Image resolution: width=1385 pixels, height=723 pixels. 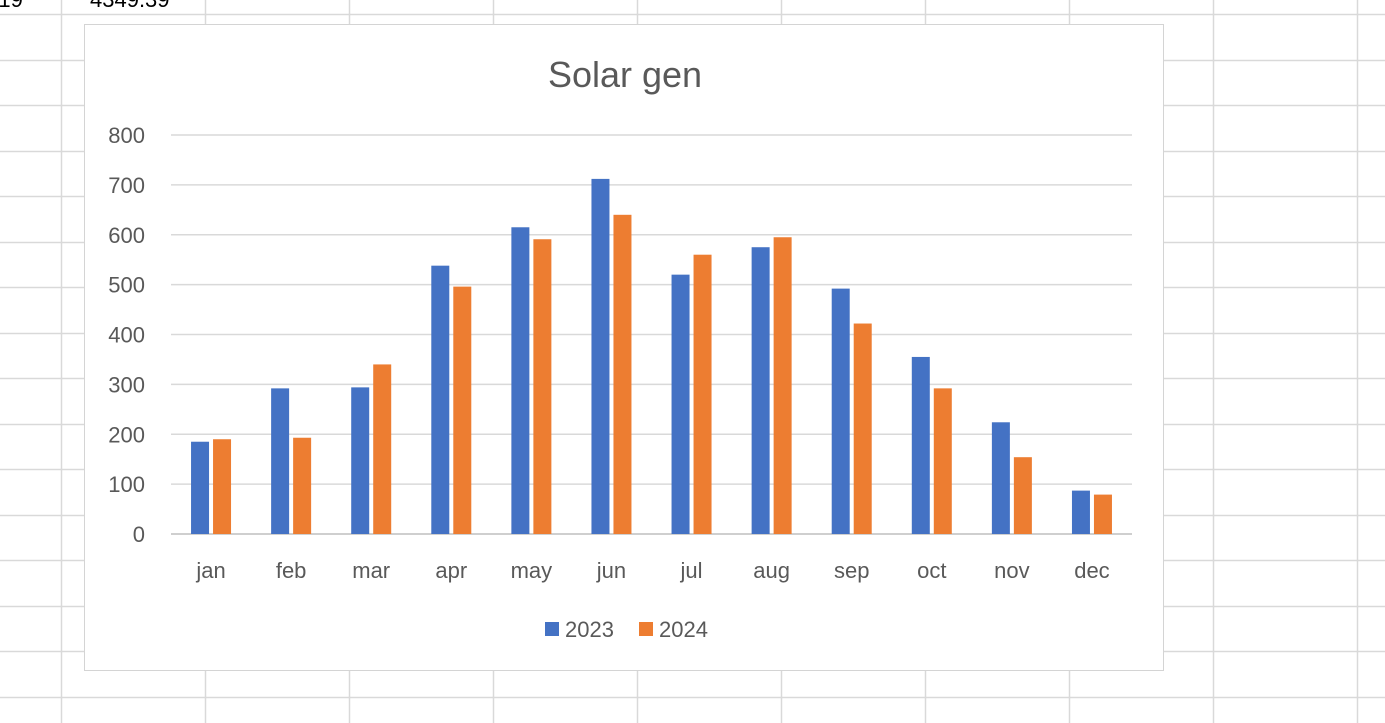 I want to click on x-tick-label: jun, so click(x=611, y=570).